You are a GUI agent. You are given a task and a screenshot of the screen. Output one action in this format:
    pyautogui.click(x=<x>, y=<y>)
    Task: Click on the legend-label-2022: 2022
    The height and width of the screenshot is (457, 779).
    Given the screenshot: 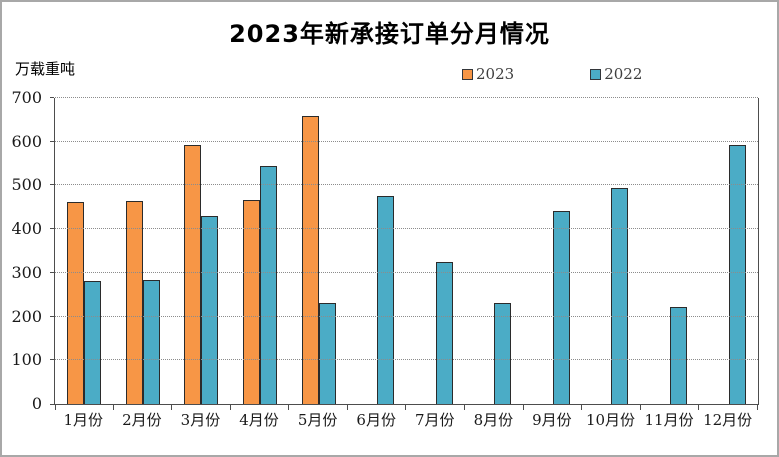 What is the action you would take?
    pyautogui.click(x=623, y=74)
    